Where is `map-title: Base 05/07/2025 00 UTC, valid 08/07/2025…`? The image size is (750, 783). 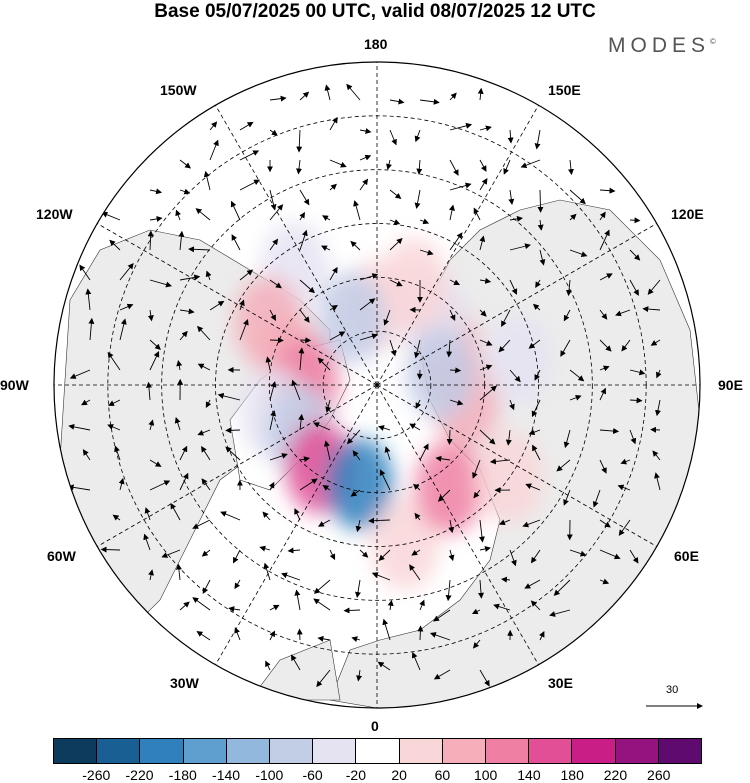
map-title: Base 05/07/2025 00 UTC, valid 08/07/2025… is located at coordinates (375, 11).